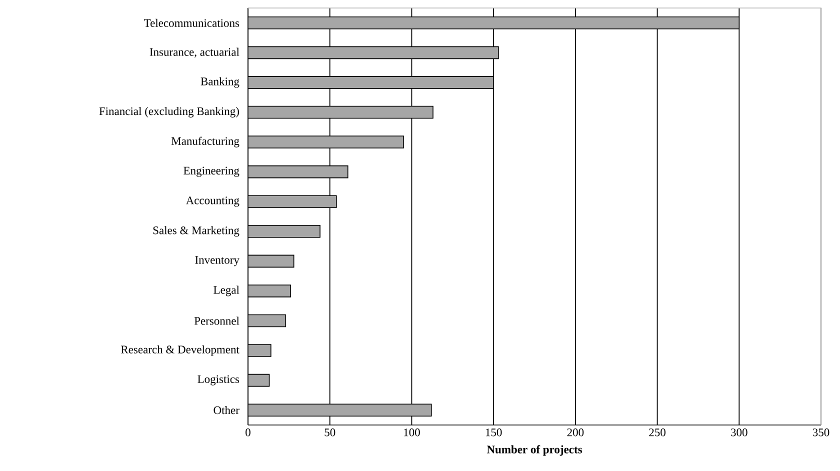 This screenshot has height=471, width=840. What do you see at coordinates (534, 450) in the screenshot?
I see `x-axis-title: Number of projects` at bounding box center [534, 450].